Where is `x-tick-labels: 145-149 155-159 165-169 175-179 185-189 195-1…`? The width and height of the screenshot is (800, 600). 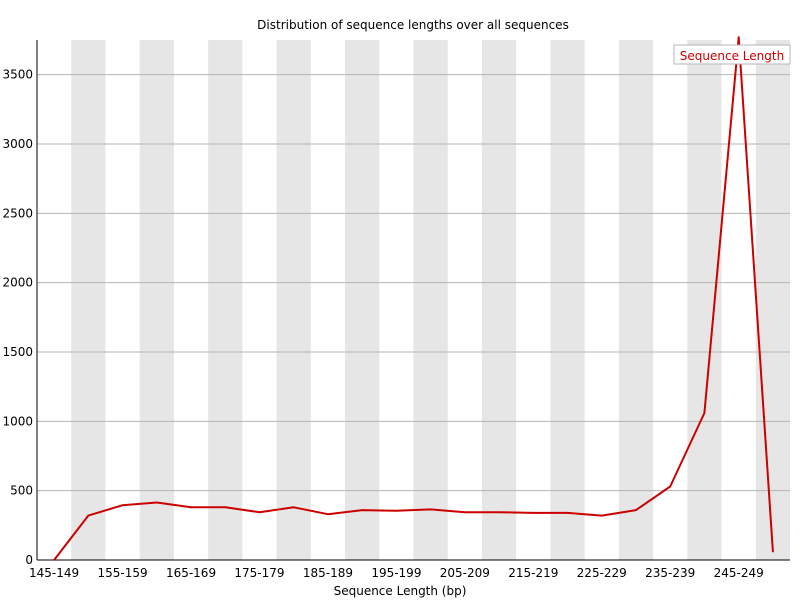 x-tick-labels: 145-149 155-159 165-169 175-179 185-189 195-1… is located at coordinates (396, 573).